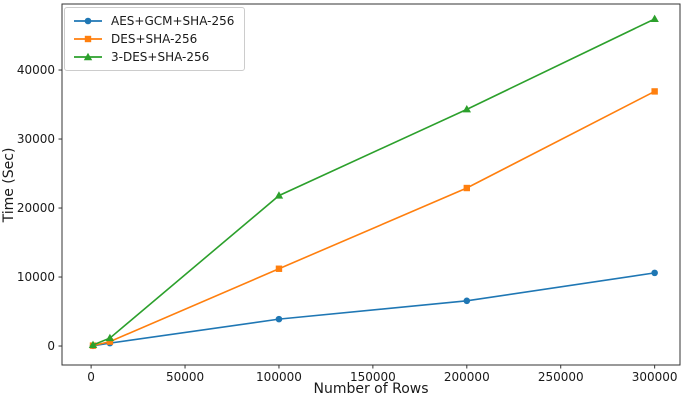  Describe the element at coordinates (88, 39) in the screenshot. I see `legend-line-square-marker-icon` at that location.